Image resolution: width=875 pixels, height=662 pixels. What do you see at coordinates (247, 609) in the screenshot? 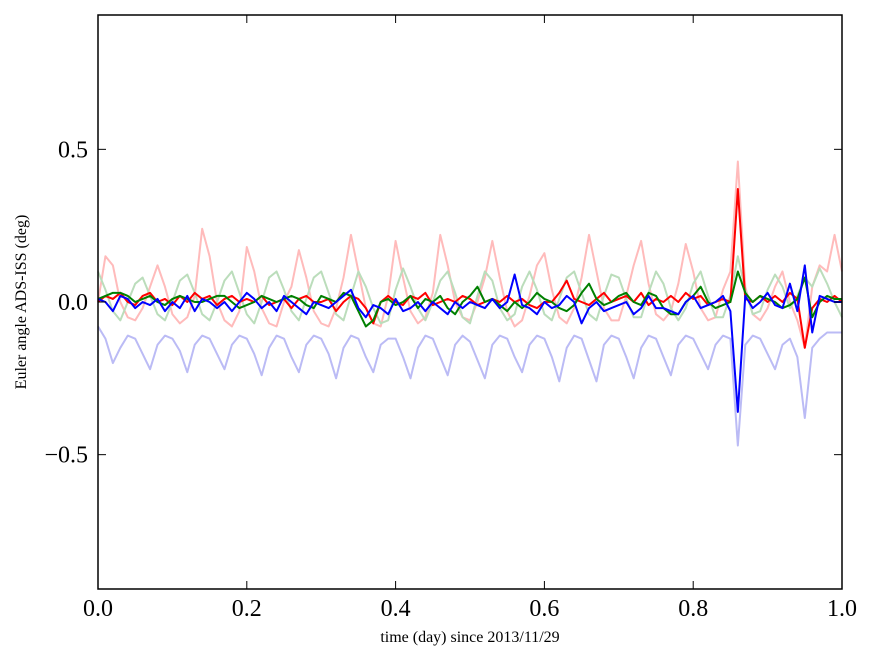
I see `x-tick-label: 0.2` at bounding box center [247, 609].